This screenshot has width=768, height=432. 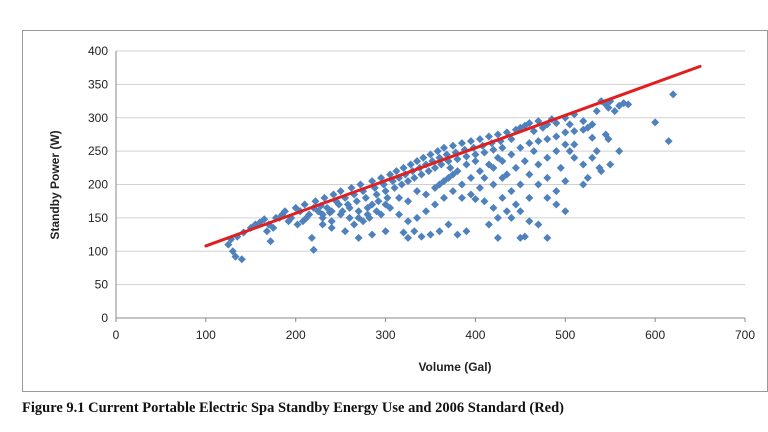 I want to click on x-tick-label: 500, so click(x=565, y=335).